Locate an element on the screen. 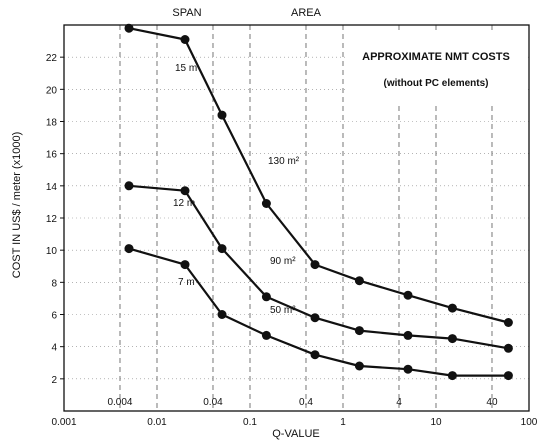 This screenshot has width=553, height=441. y-tick-label: 4 is located at coordinates (54, 348).